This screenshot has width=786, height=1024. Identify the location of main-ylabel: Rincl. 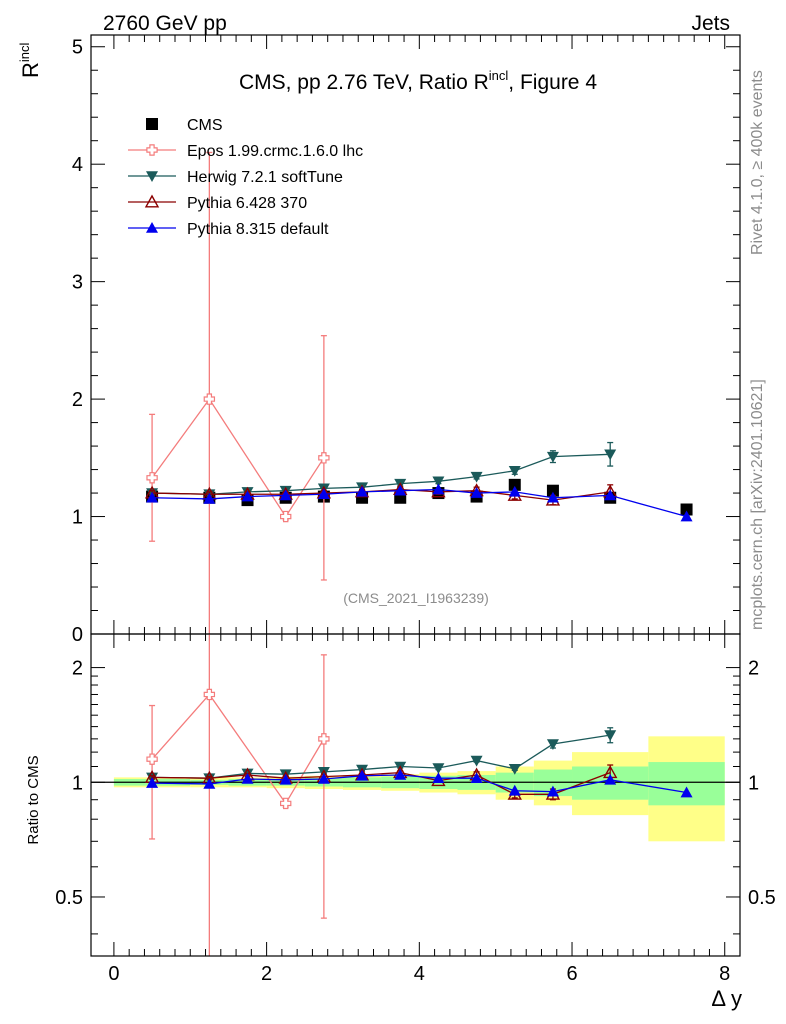
(30, 60).